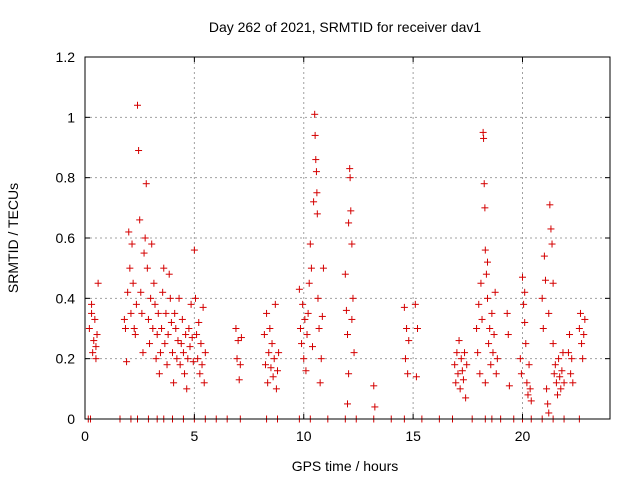  I want to click on y-tick-label: 0.4, so click(66, 298).